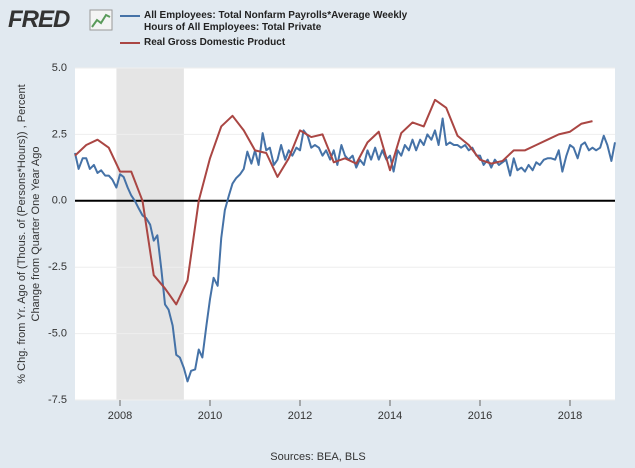 This screenshot has height=468, width=635. I want to click on x-tick-label: 2010, so click(210, 416).